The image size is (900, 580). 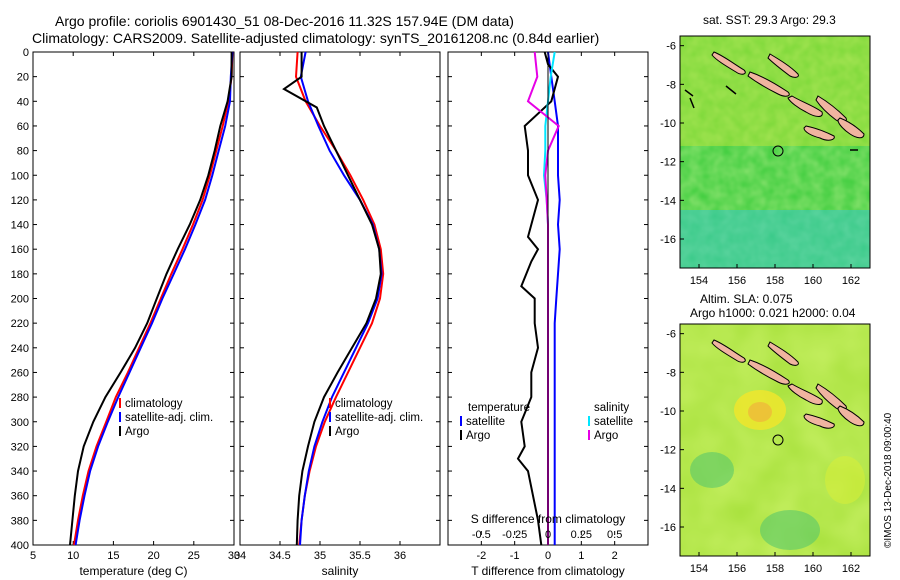 I want to click on sla-island-santa-isabel-n, so click(x=783, y=353).